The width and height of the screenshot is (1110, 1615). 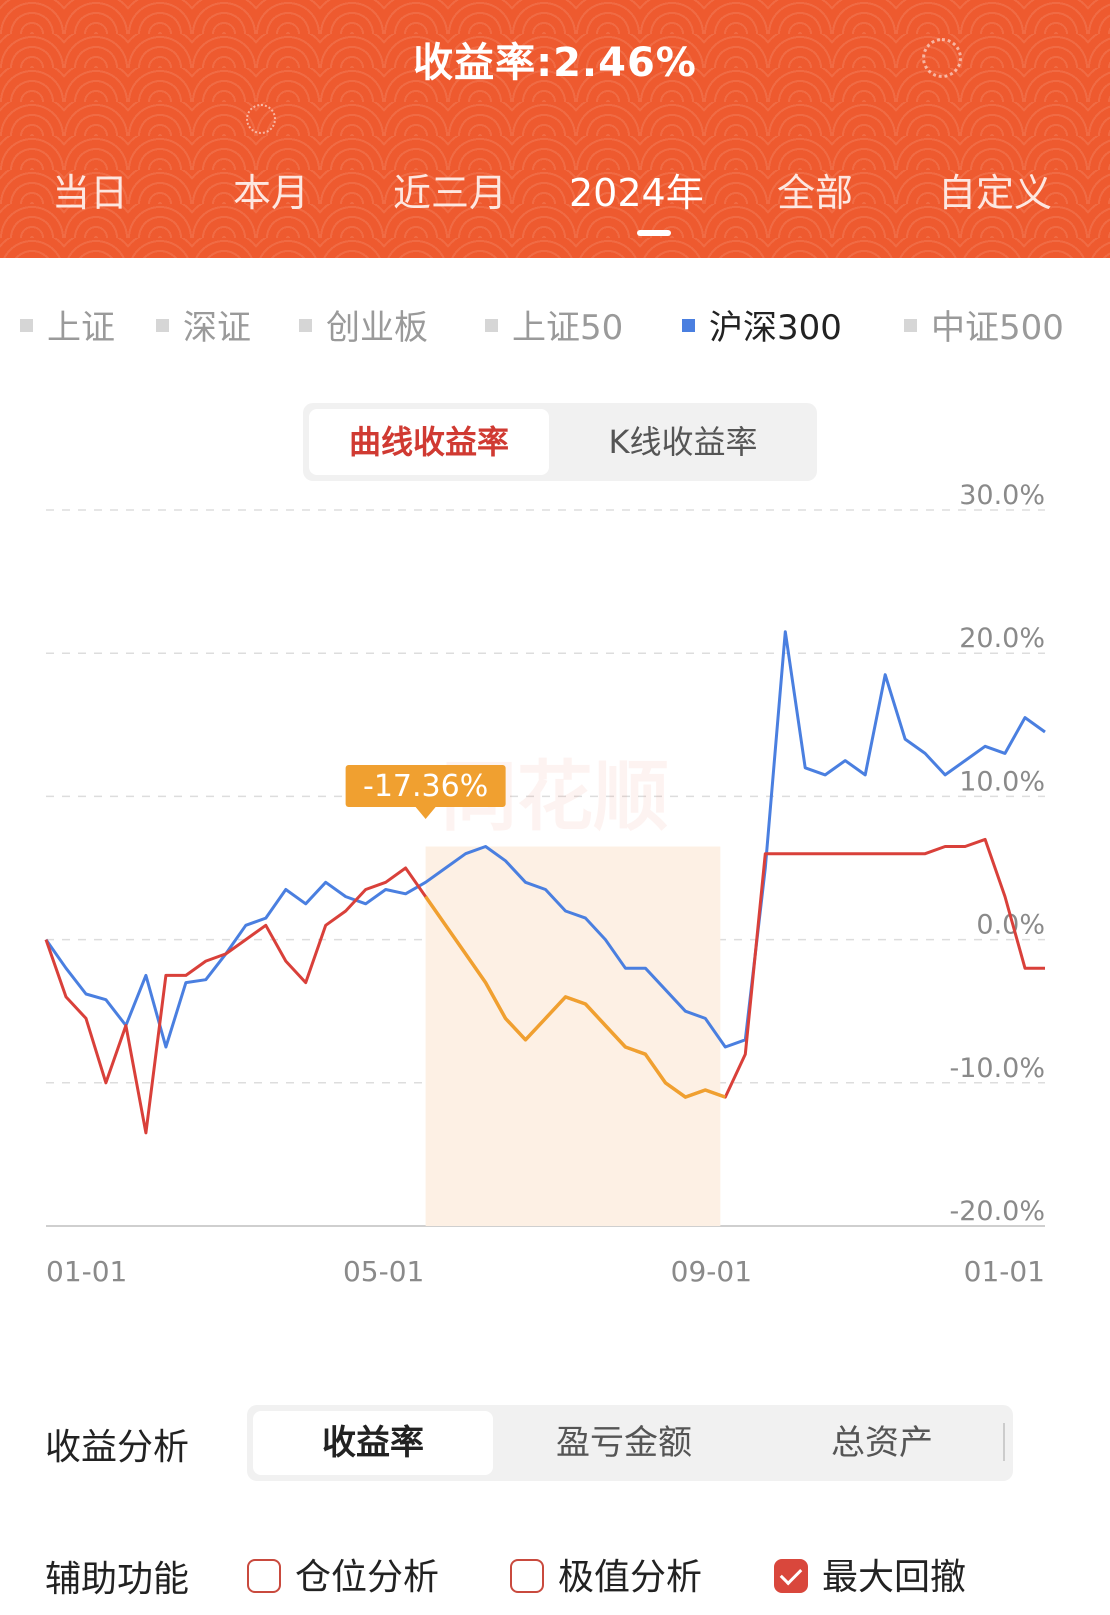 What do you see at coordinates (367, 1577) in the screenshot?
I see `checkbox-label: 仓位分析` at bounding box center [367, 1577].